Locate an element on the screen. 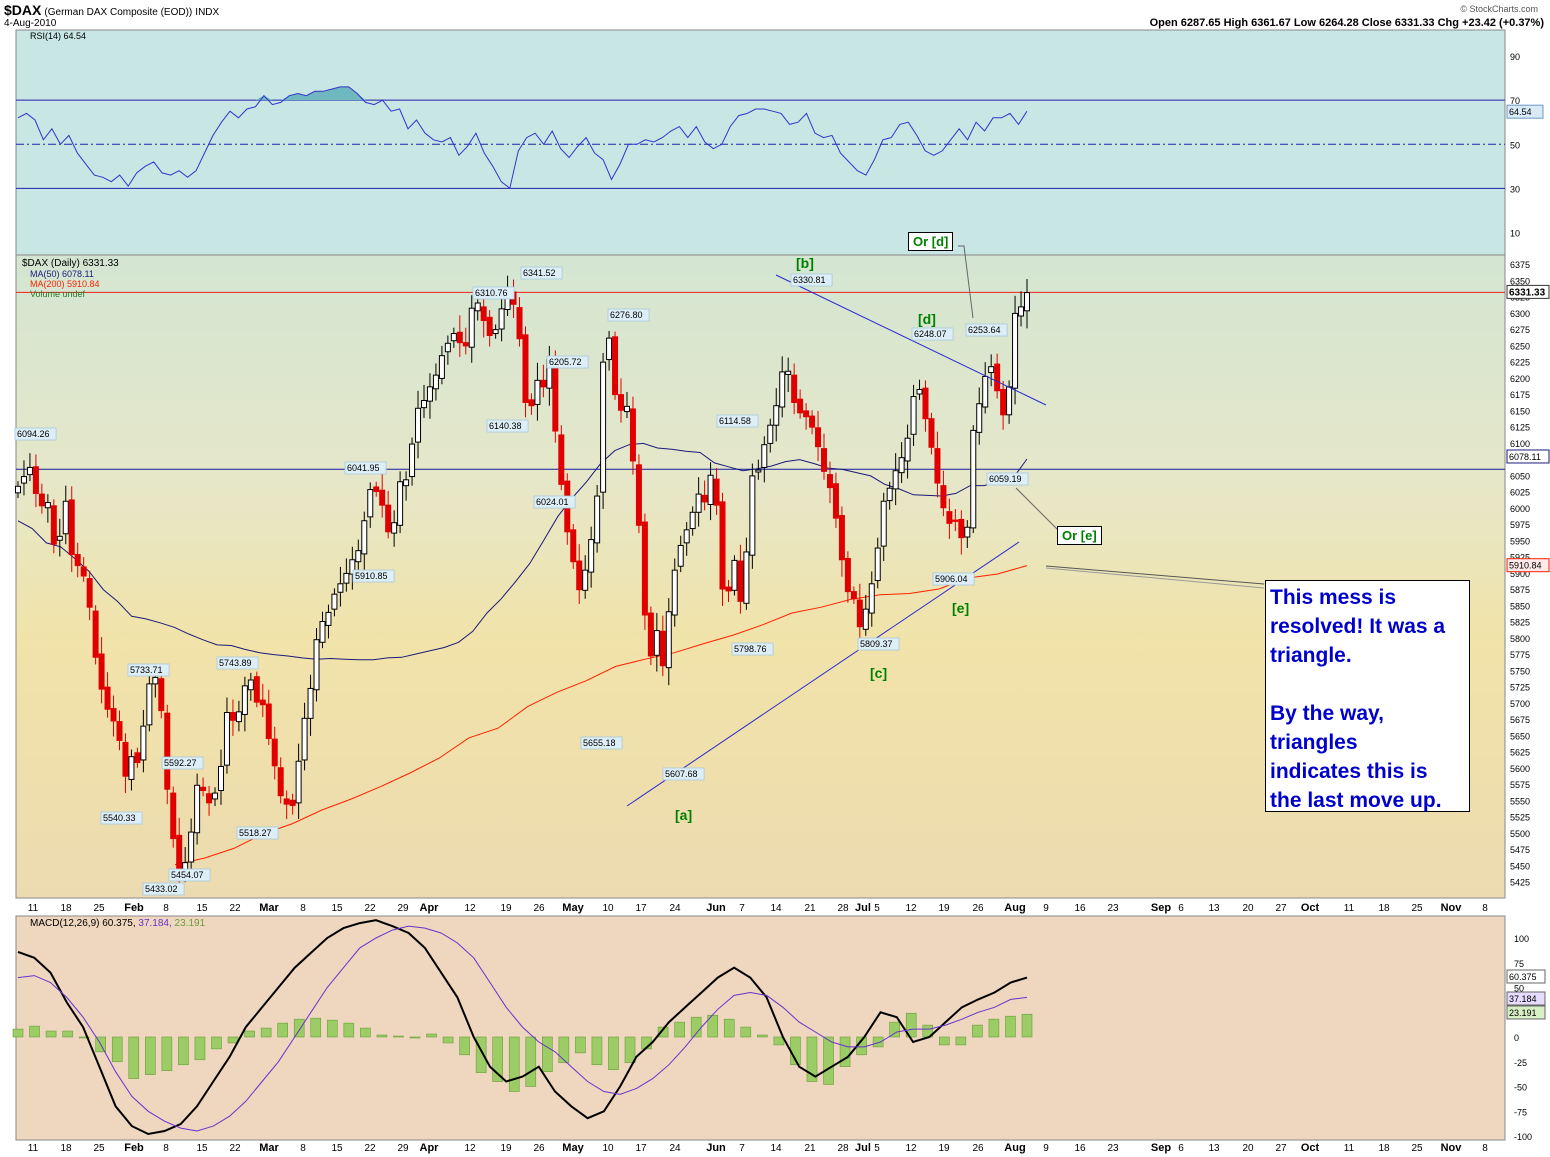 This screenshot has width=1550, height=1157. price-label: 5433.02 is located at coordinates (161, 889).